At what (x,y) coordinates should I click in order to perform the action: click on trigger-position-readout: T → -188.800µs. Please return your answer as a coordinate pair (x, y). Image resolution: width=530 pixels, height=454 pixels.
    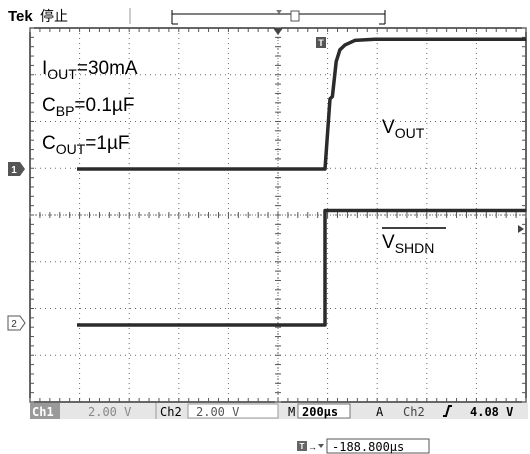
    Looking at the image, I should click on (363, 446).